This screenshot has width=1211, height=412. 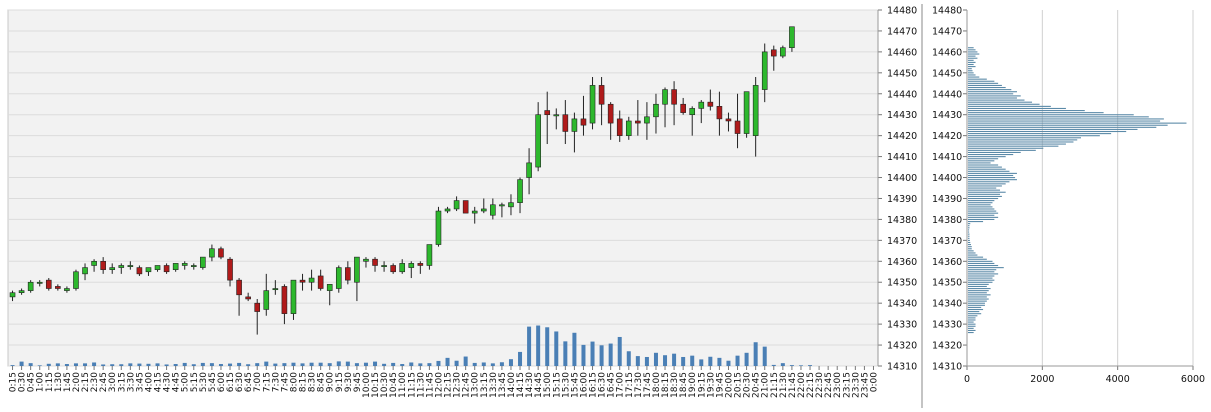 I want to click on time-axis-label: 2:45, so click(x=104, y=382).